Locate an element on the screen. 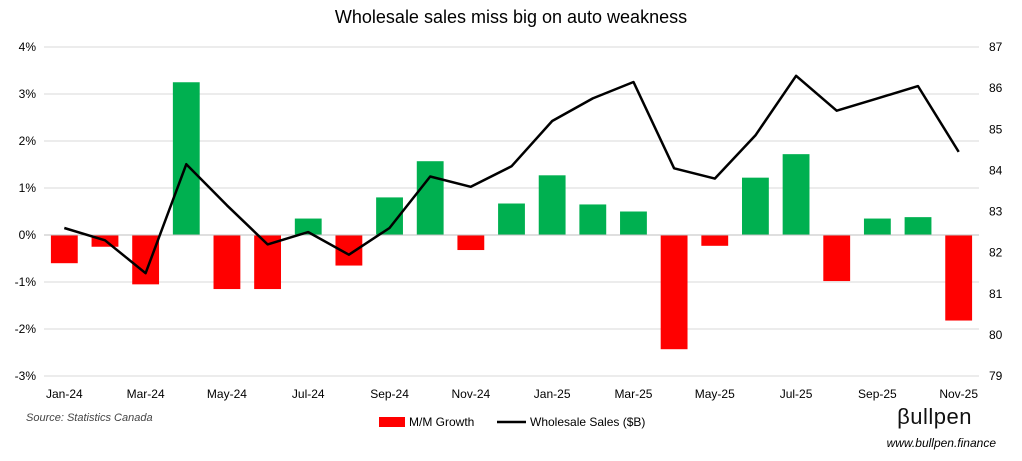  y-right-tick-label: 80 is located at coordinates (996, 335).